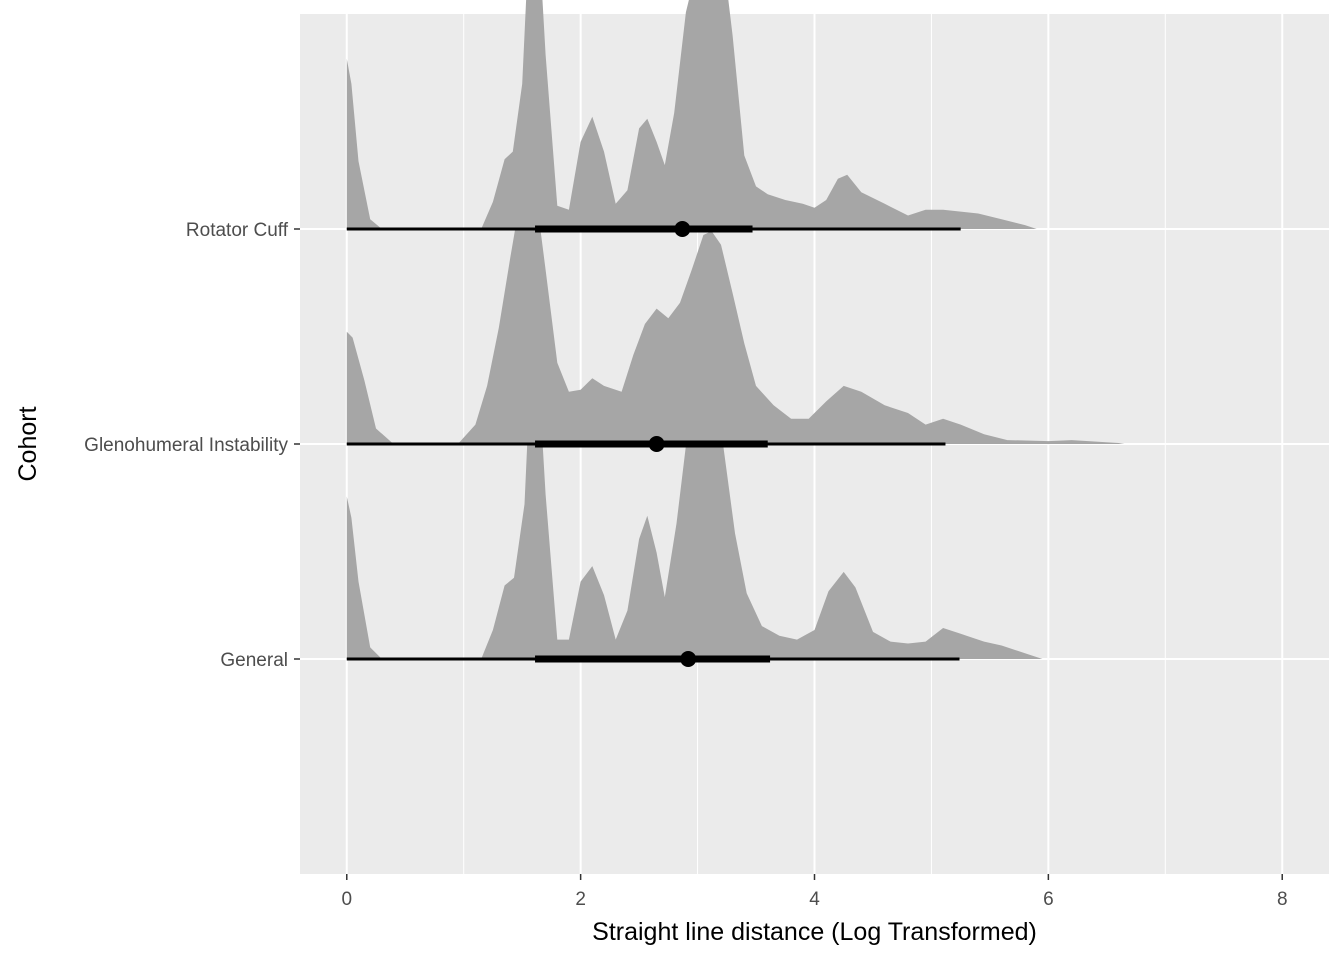 This screenshot has width=1344, height=960. Describe the element at coordinates (814, 932) in the screenshot. I see `x-axis-title: Straight line distance (Log Transformed)` at that location.